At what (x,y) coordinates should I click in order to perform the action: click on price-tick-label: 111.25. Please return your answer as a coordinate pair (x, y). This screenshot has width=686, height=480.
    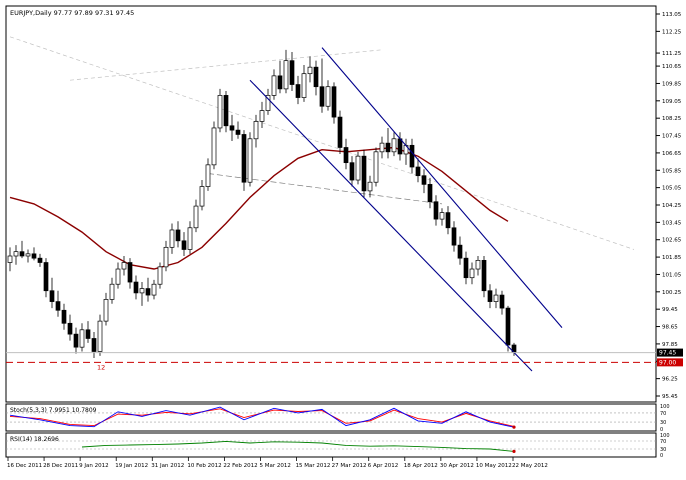
    Looking at the image, I should click on (672, 54).